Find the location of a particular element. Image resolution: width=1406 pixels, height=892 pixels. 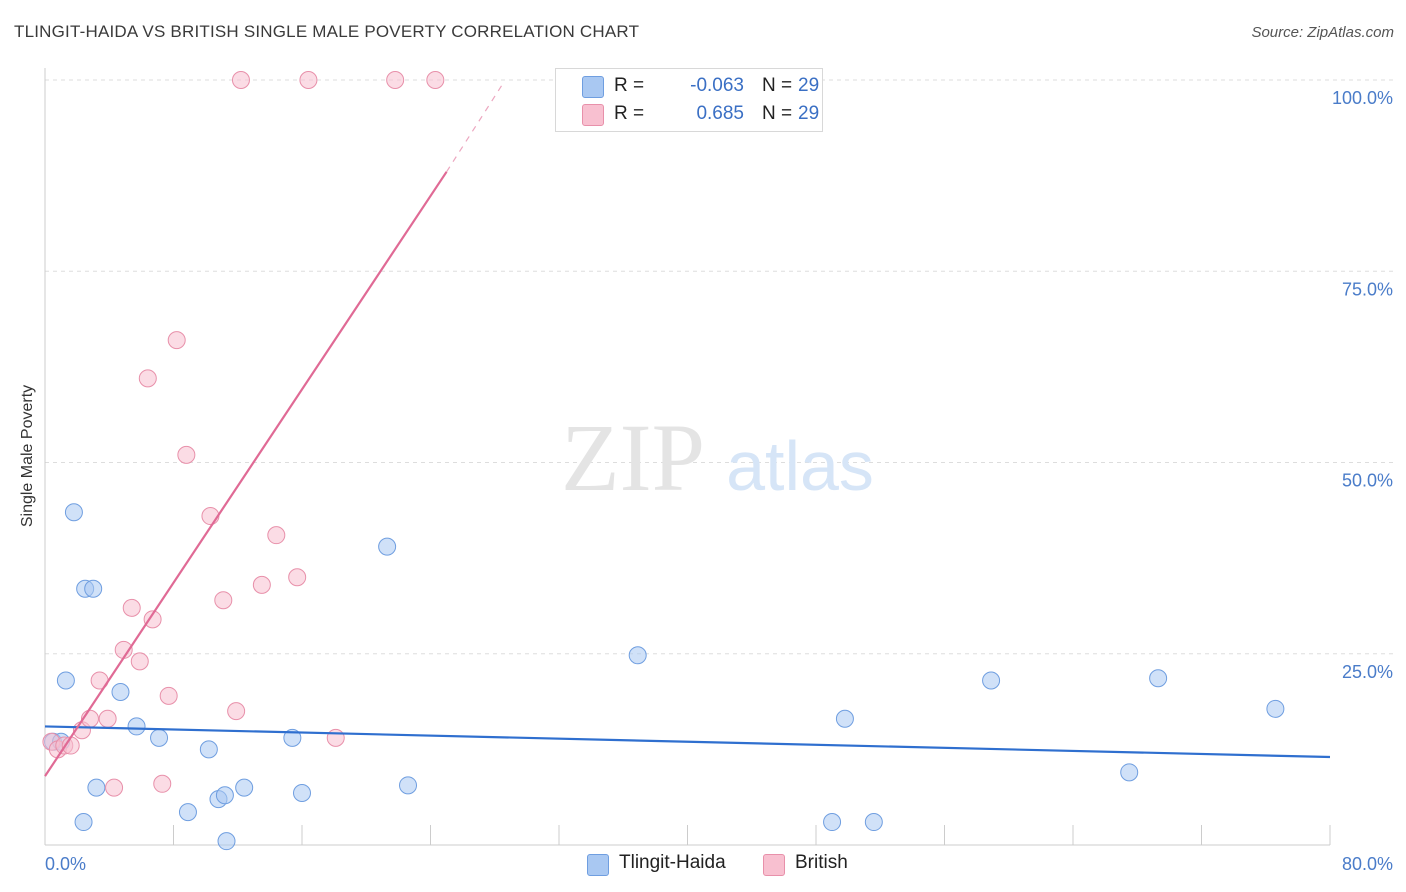

legend-label: British is located at coordinates (821, 862).